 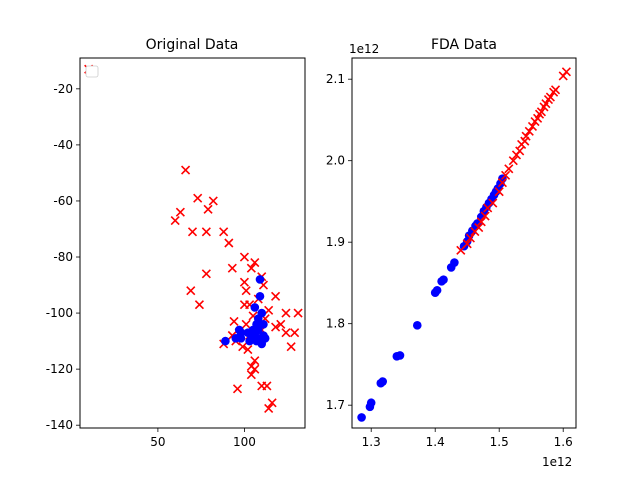 What do you see at coordinates (464, 45) in the screenshot?
I see `fda-data-title: FDA Data` at bounding box center [464, 45].